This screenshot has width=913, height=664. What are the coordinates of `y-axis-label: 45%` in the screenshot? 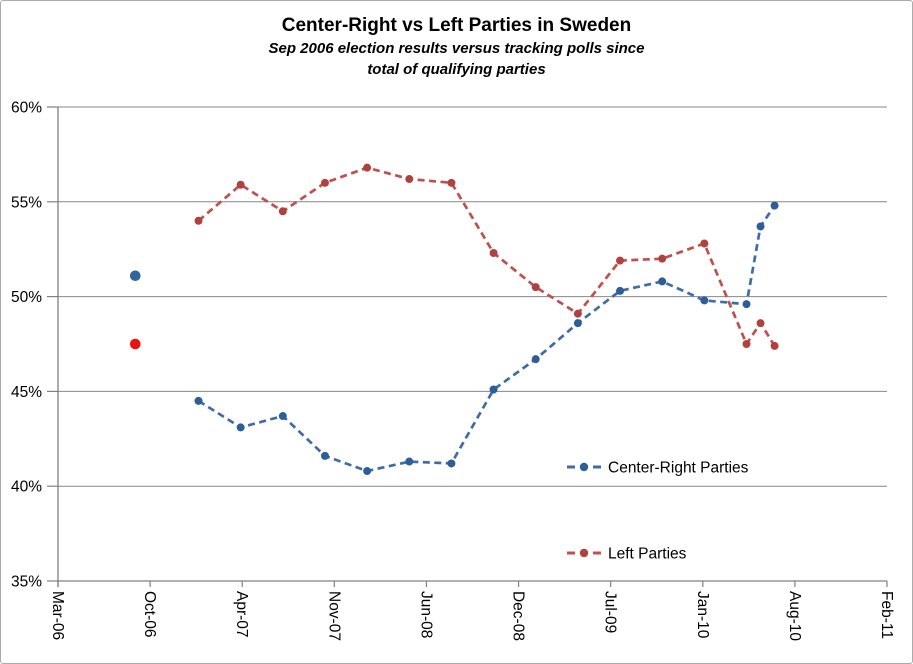 It's located at (26, 392).